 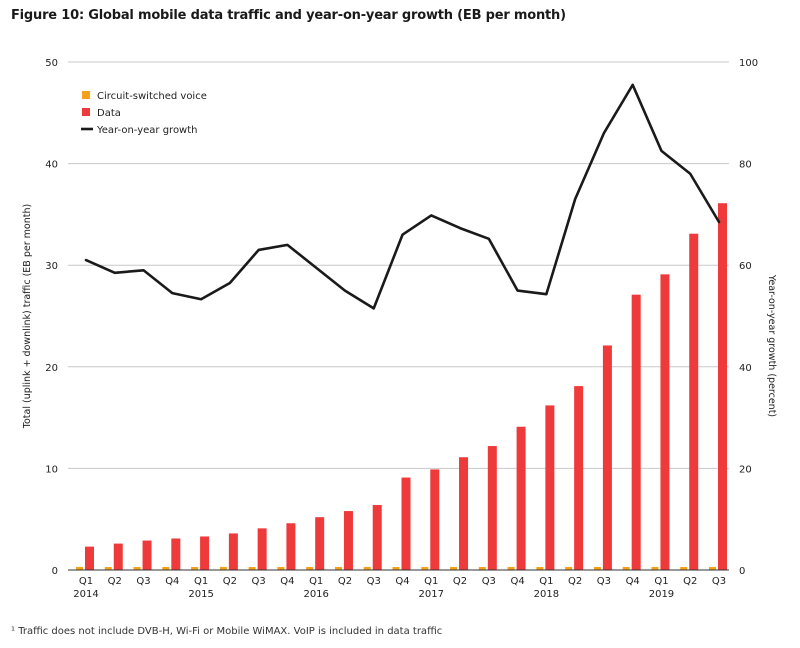 I want to click on y-right-axis-title: Year-on-year growth (percent), so click(x=771, y=345).